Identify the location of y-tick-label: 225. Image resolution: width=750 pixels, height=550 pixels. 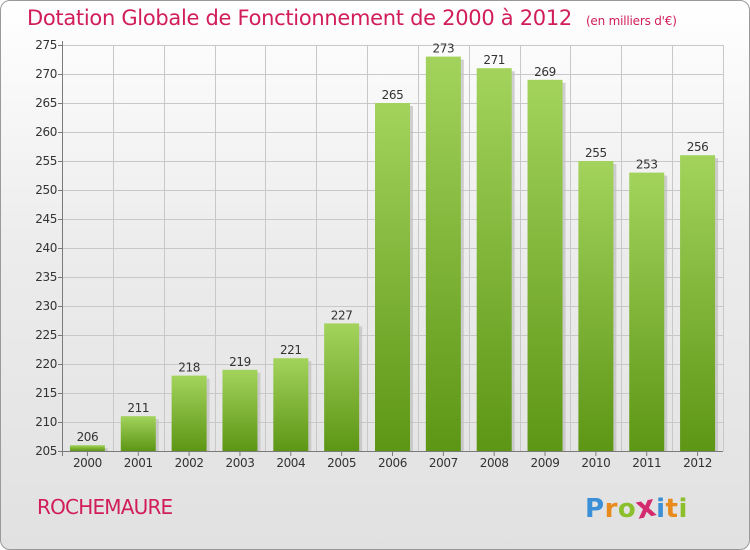
(46, 335).